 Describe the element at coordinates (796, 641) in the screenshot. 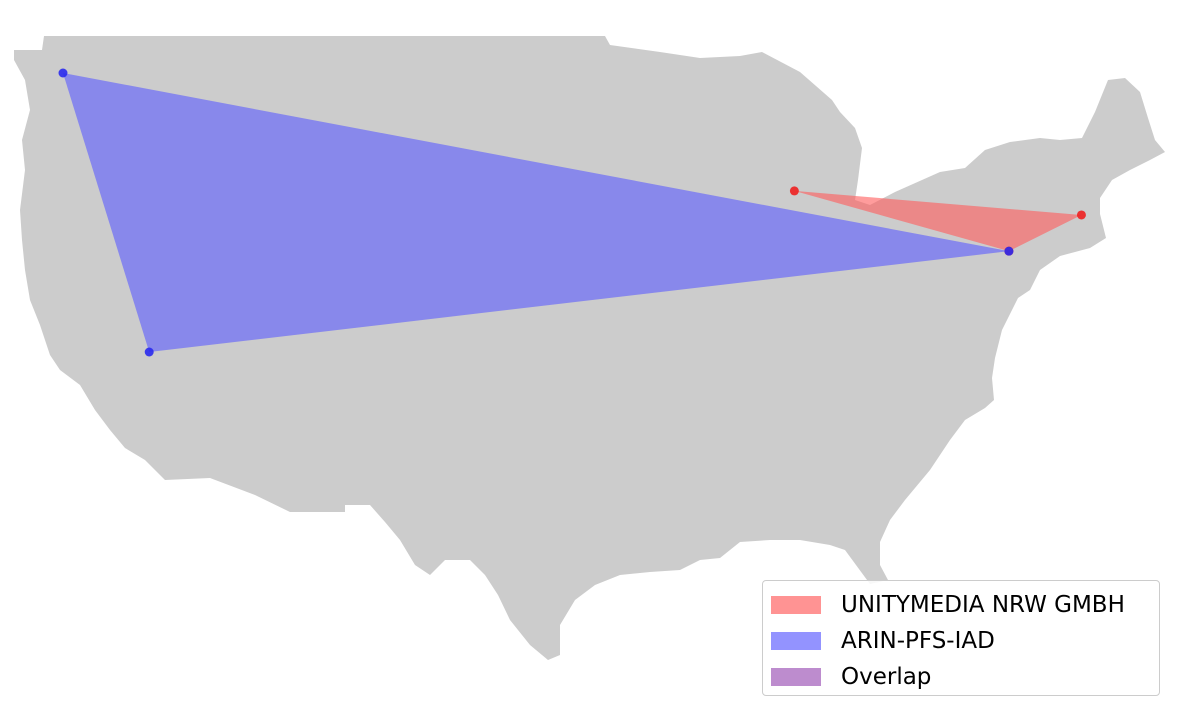

I see `legend-swatch-arin` at that location.